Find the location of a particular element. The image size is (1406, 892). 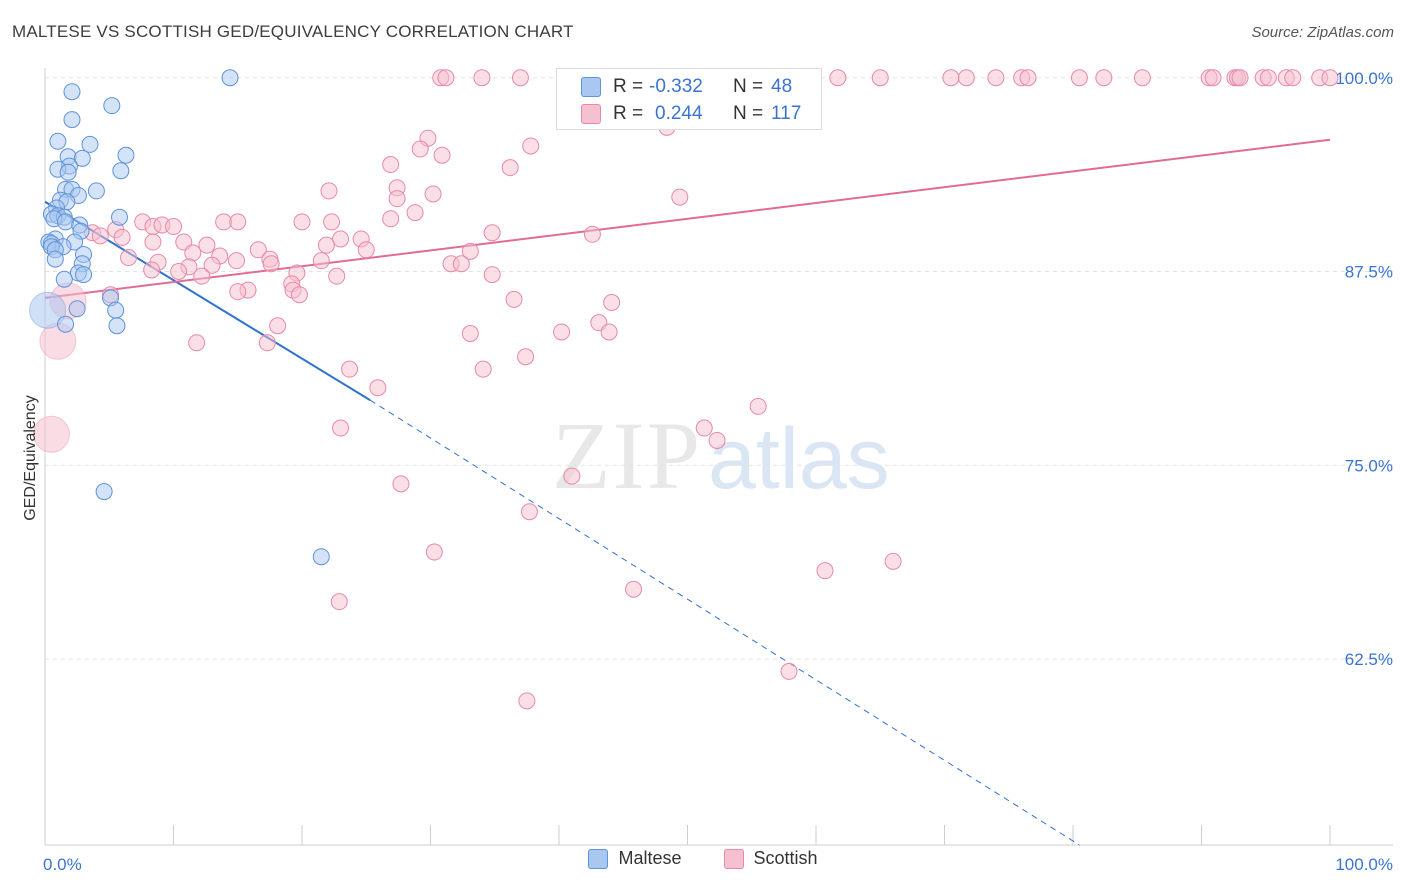

y-tick-label: 62.5% is located at coordinates (1369, 659).